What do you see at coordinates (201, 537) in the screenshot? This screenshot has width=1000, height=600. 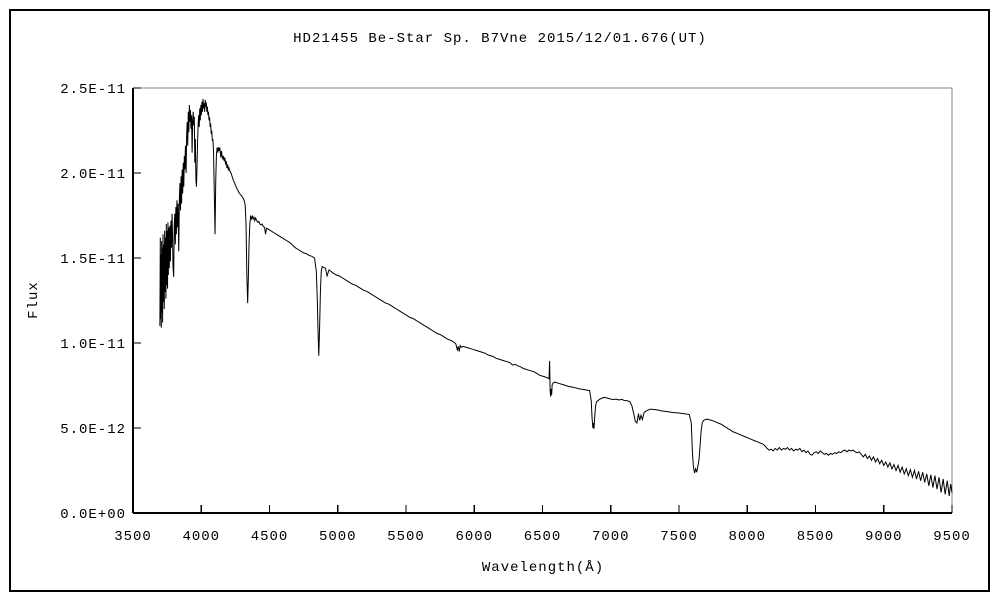 I see `x-tick-label: 4000` at bounding box center [201, 537].